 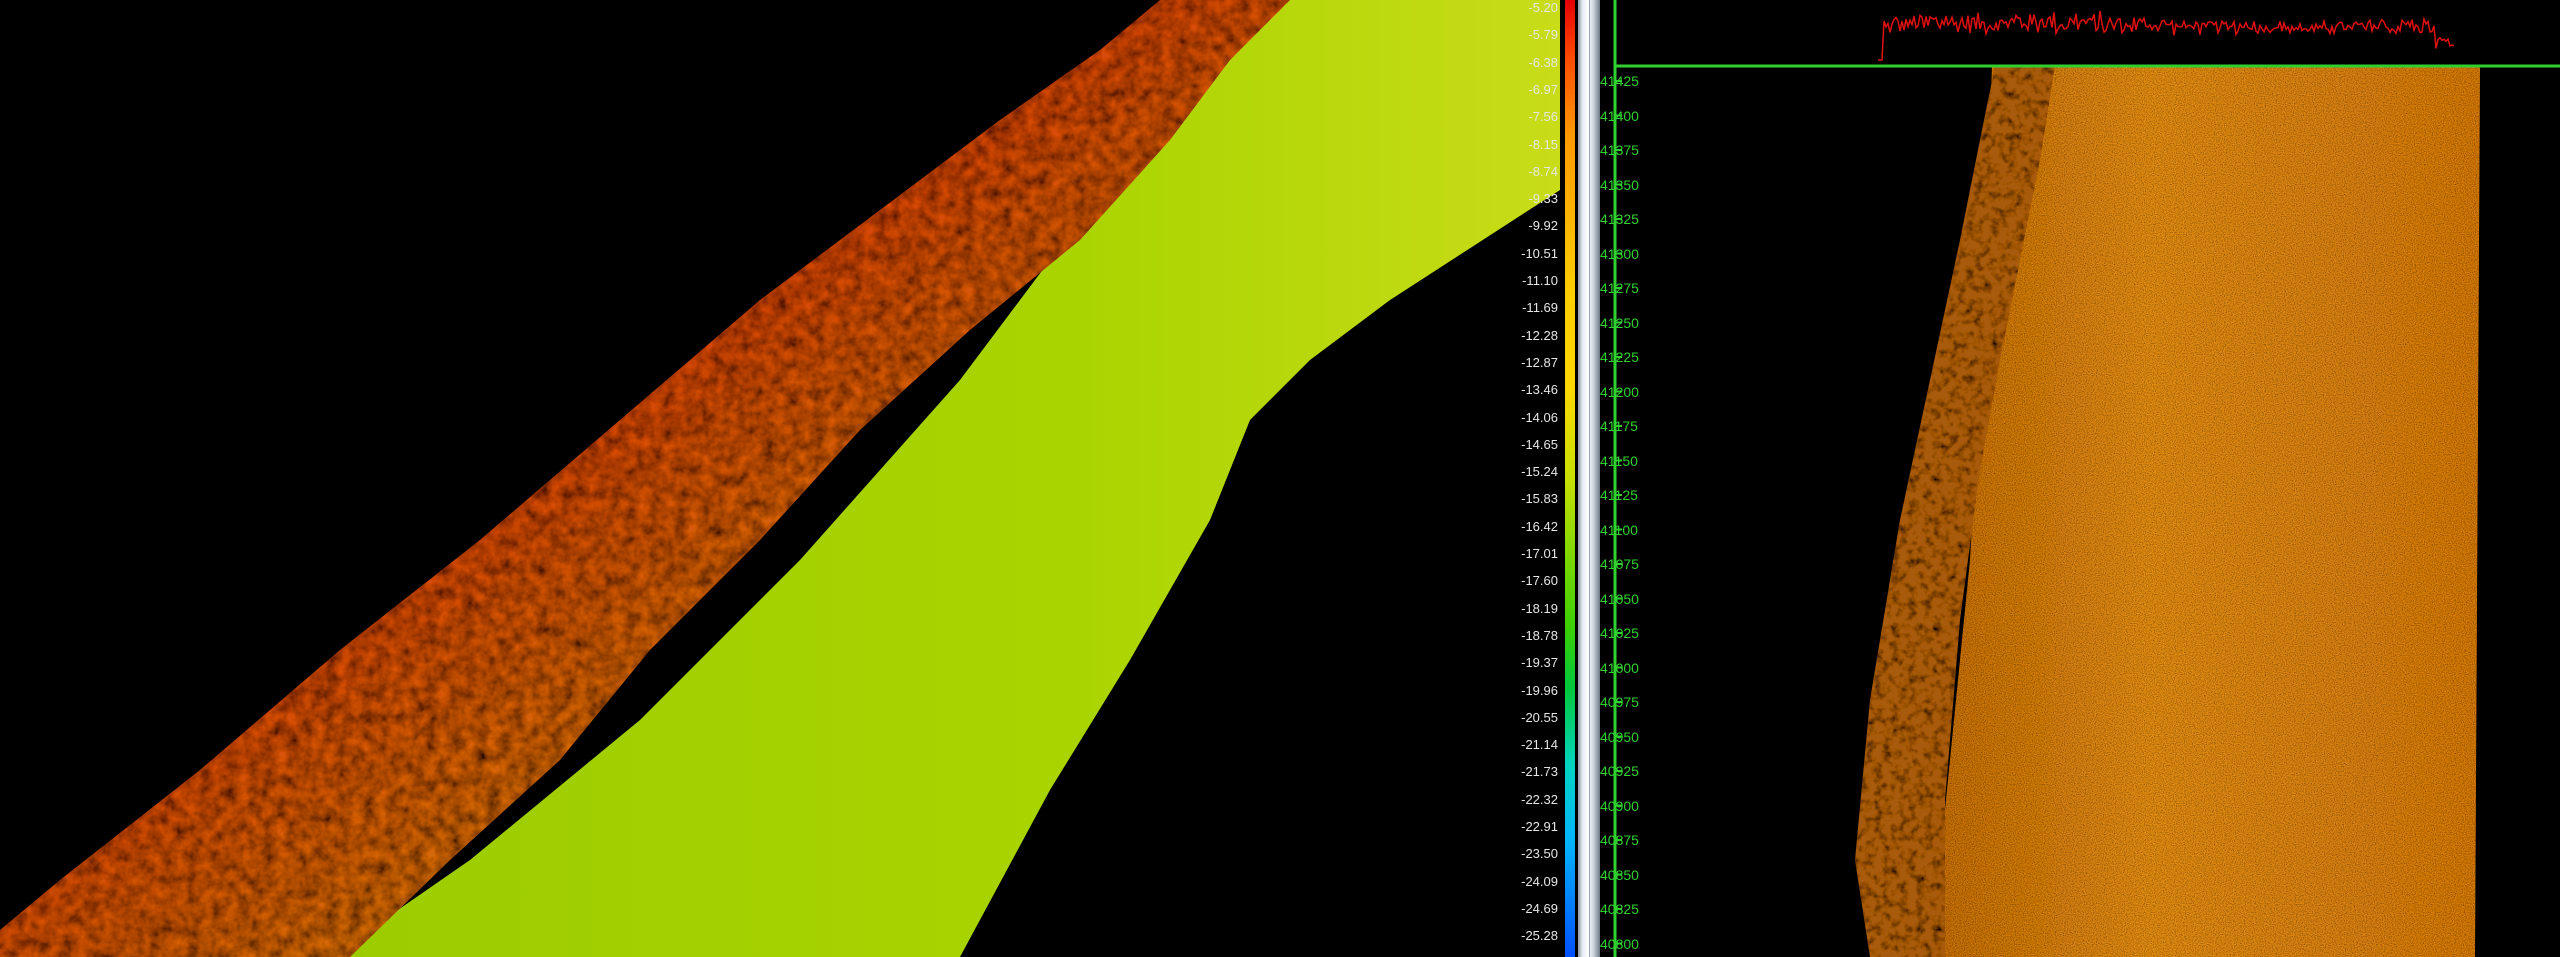 I want to click on ping-axis-label: 40925, so click(x=1619, y=771).